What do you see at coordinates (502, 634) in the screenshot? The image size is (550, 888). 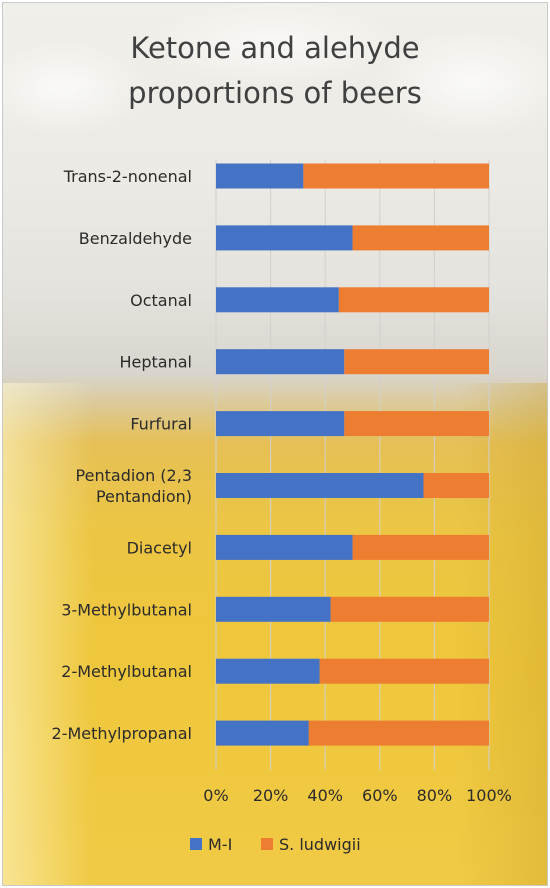 I see `glass-shade-right` at bounding box center [502, 634].